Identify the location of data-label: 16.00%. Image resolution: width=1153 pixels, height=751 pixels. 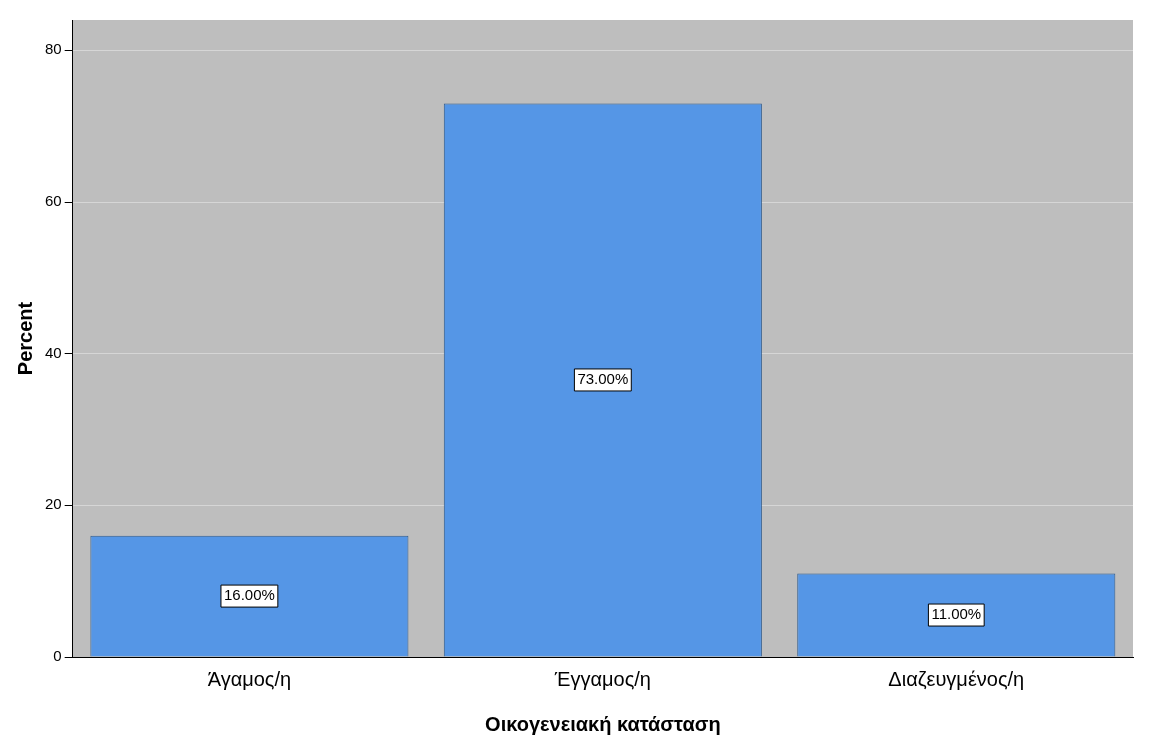
(249, 595).